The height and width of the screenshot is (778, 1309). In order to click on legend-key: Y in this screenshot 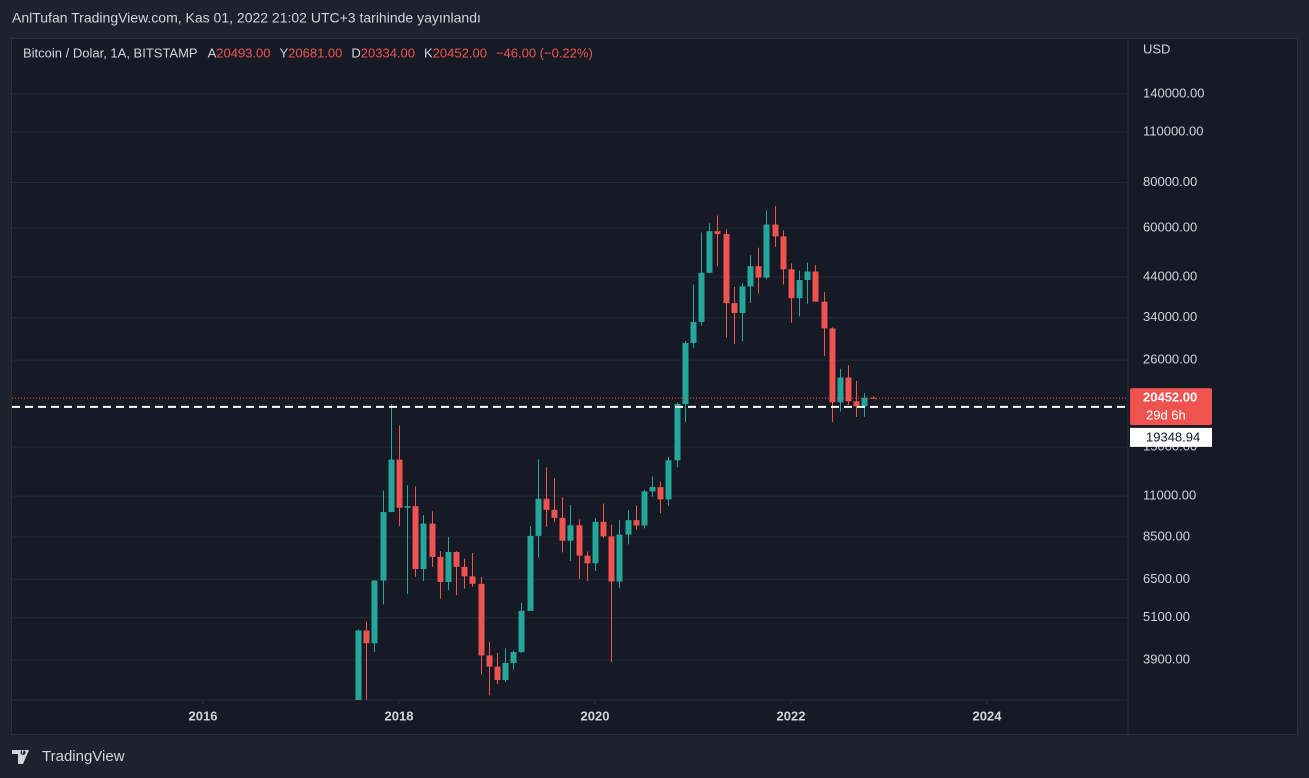, I will do `click(284, 52)`.